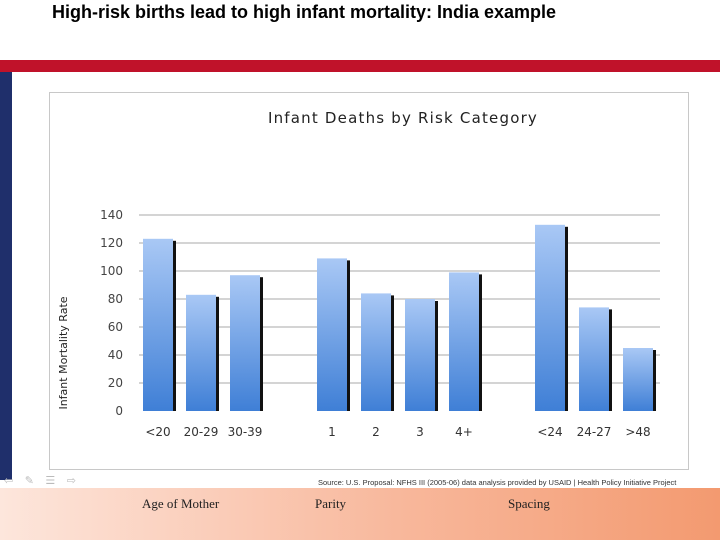 The image size is (720, 540). I want to click on y-axis-label: Infant Mortality Rate, so click(63, 352).